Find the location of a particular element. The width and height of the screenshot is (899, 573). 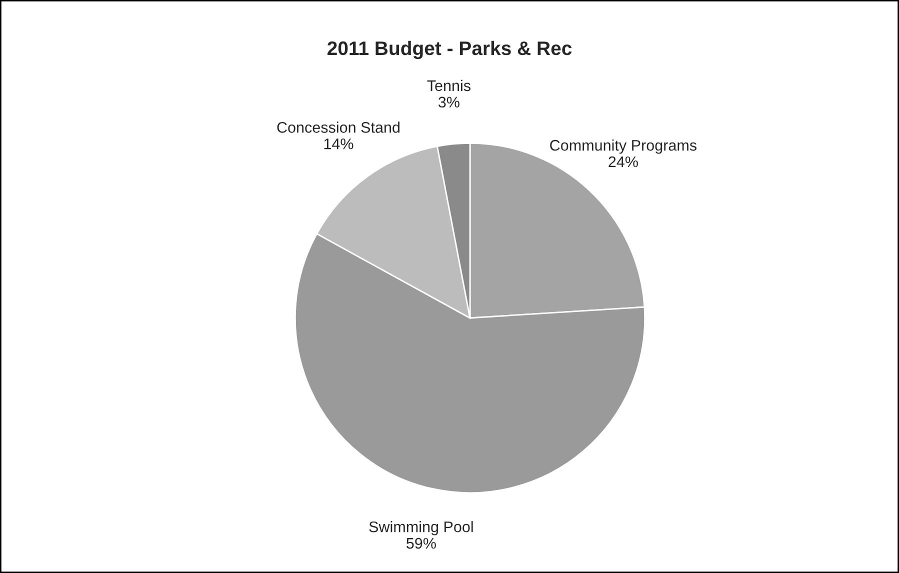

slice-label: Concession Stand is located at coordinates (338, 127).